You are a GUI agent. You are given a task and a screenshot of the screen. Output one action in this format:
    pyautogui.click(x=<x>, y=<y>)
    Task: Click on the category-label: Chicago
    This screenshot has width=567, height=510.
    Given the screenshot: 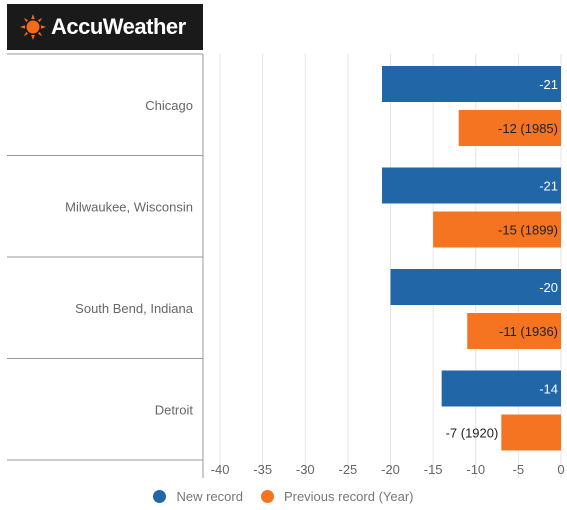 What is the action you would take?
    pyautogui.click(x=169, y=105)
    